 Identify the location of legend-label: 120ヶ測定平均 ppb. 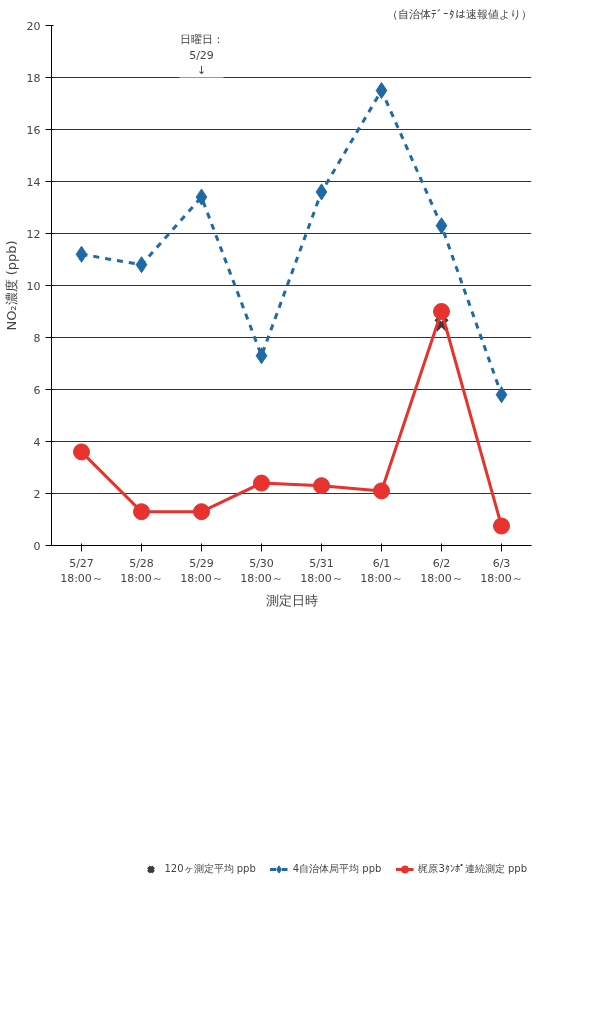
(210, 869).